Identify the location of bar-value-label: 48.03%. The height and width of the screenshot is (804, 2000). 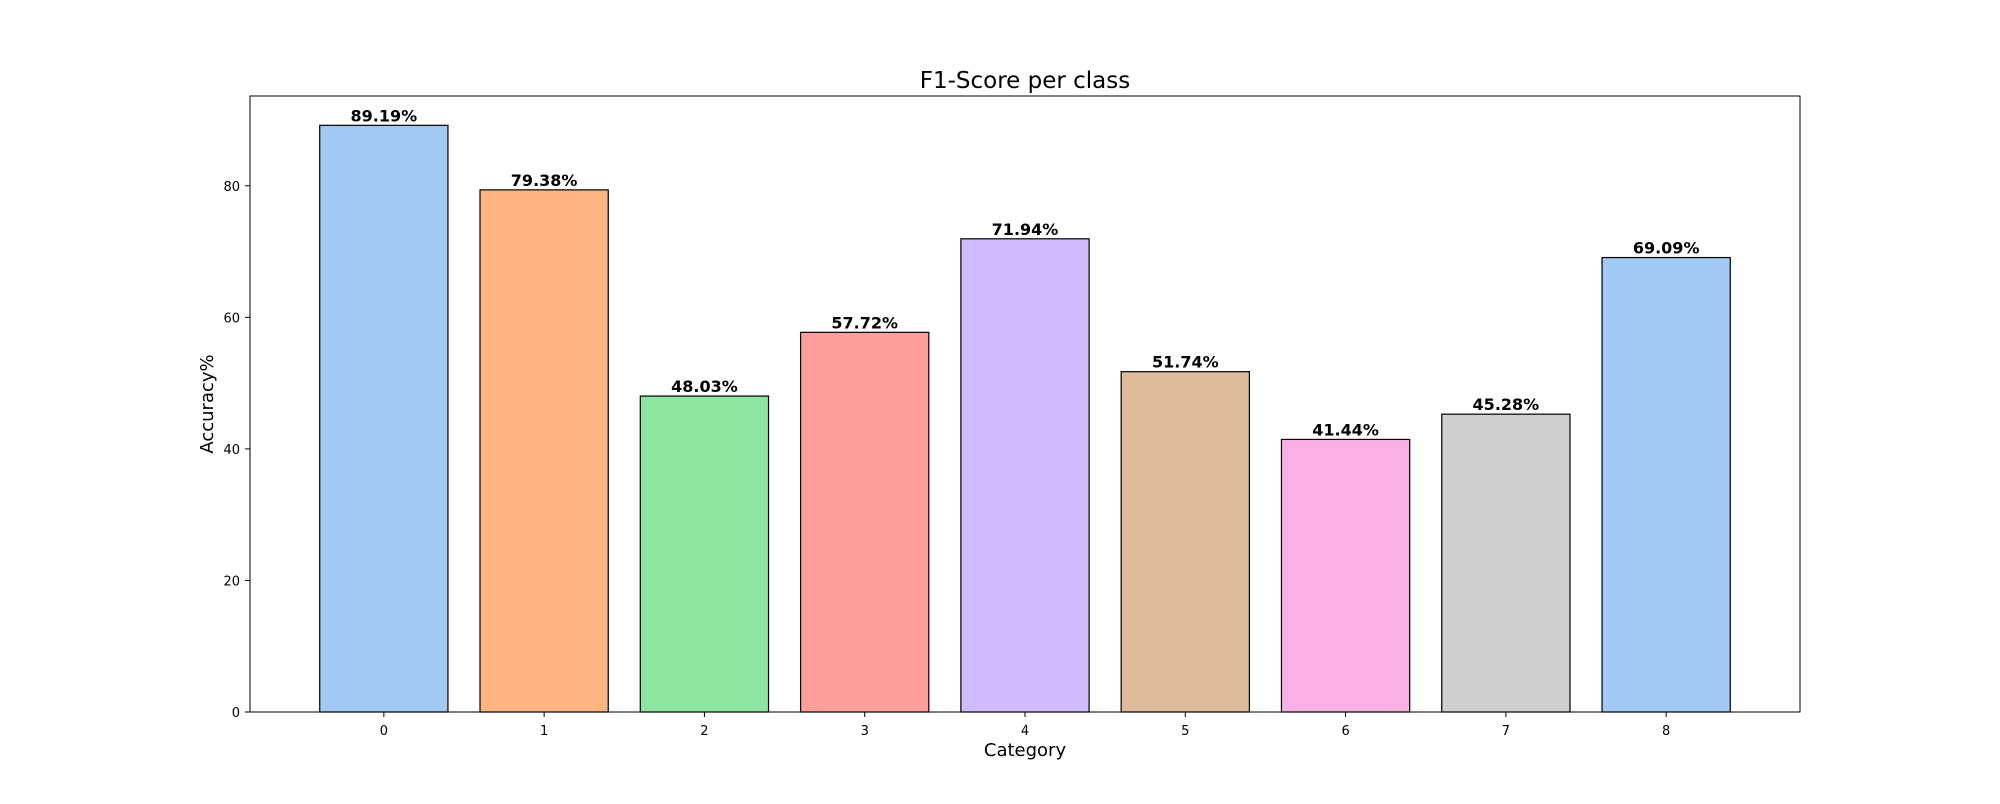
(704, 386).